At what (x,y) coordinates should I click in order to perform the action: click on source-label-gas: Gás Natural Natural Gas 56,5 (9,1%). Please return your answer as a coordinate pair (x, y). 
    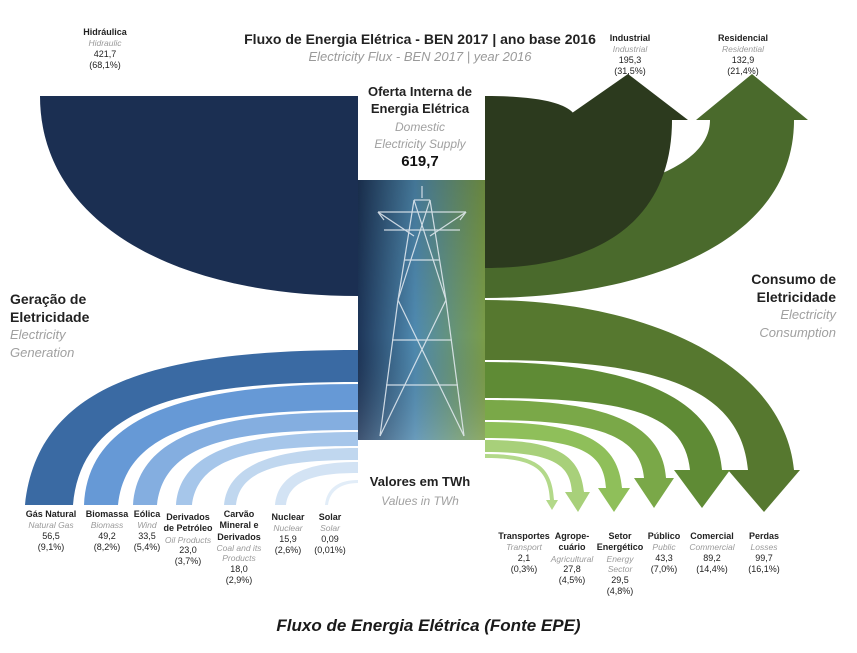
    Looking at the image, I should click on (51, 531).